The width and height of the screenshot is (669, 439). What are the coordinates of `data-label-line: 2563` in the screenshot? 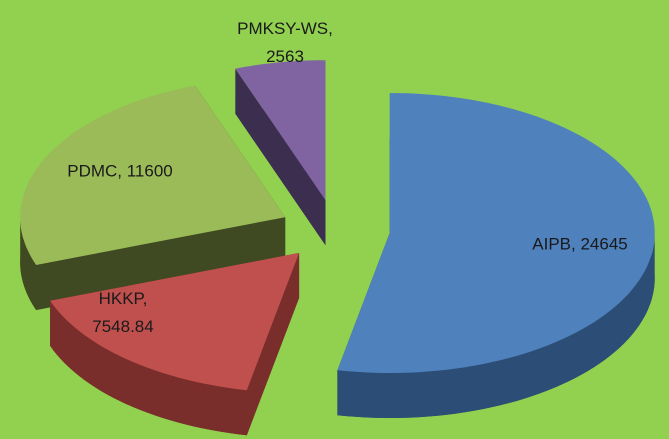 It's located at (285, 56).